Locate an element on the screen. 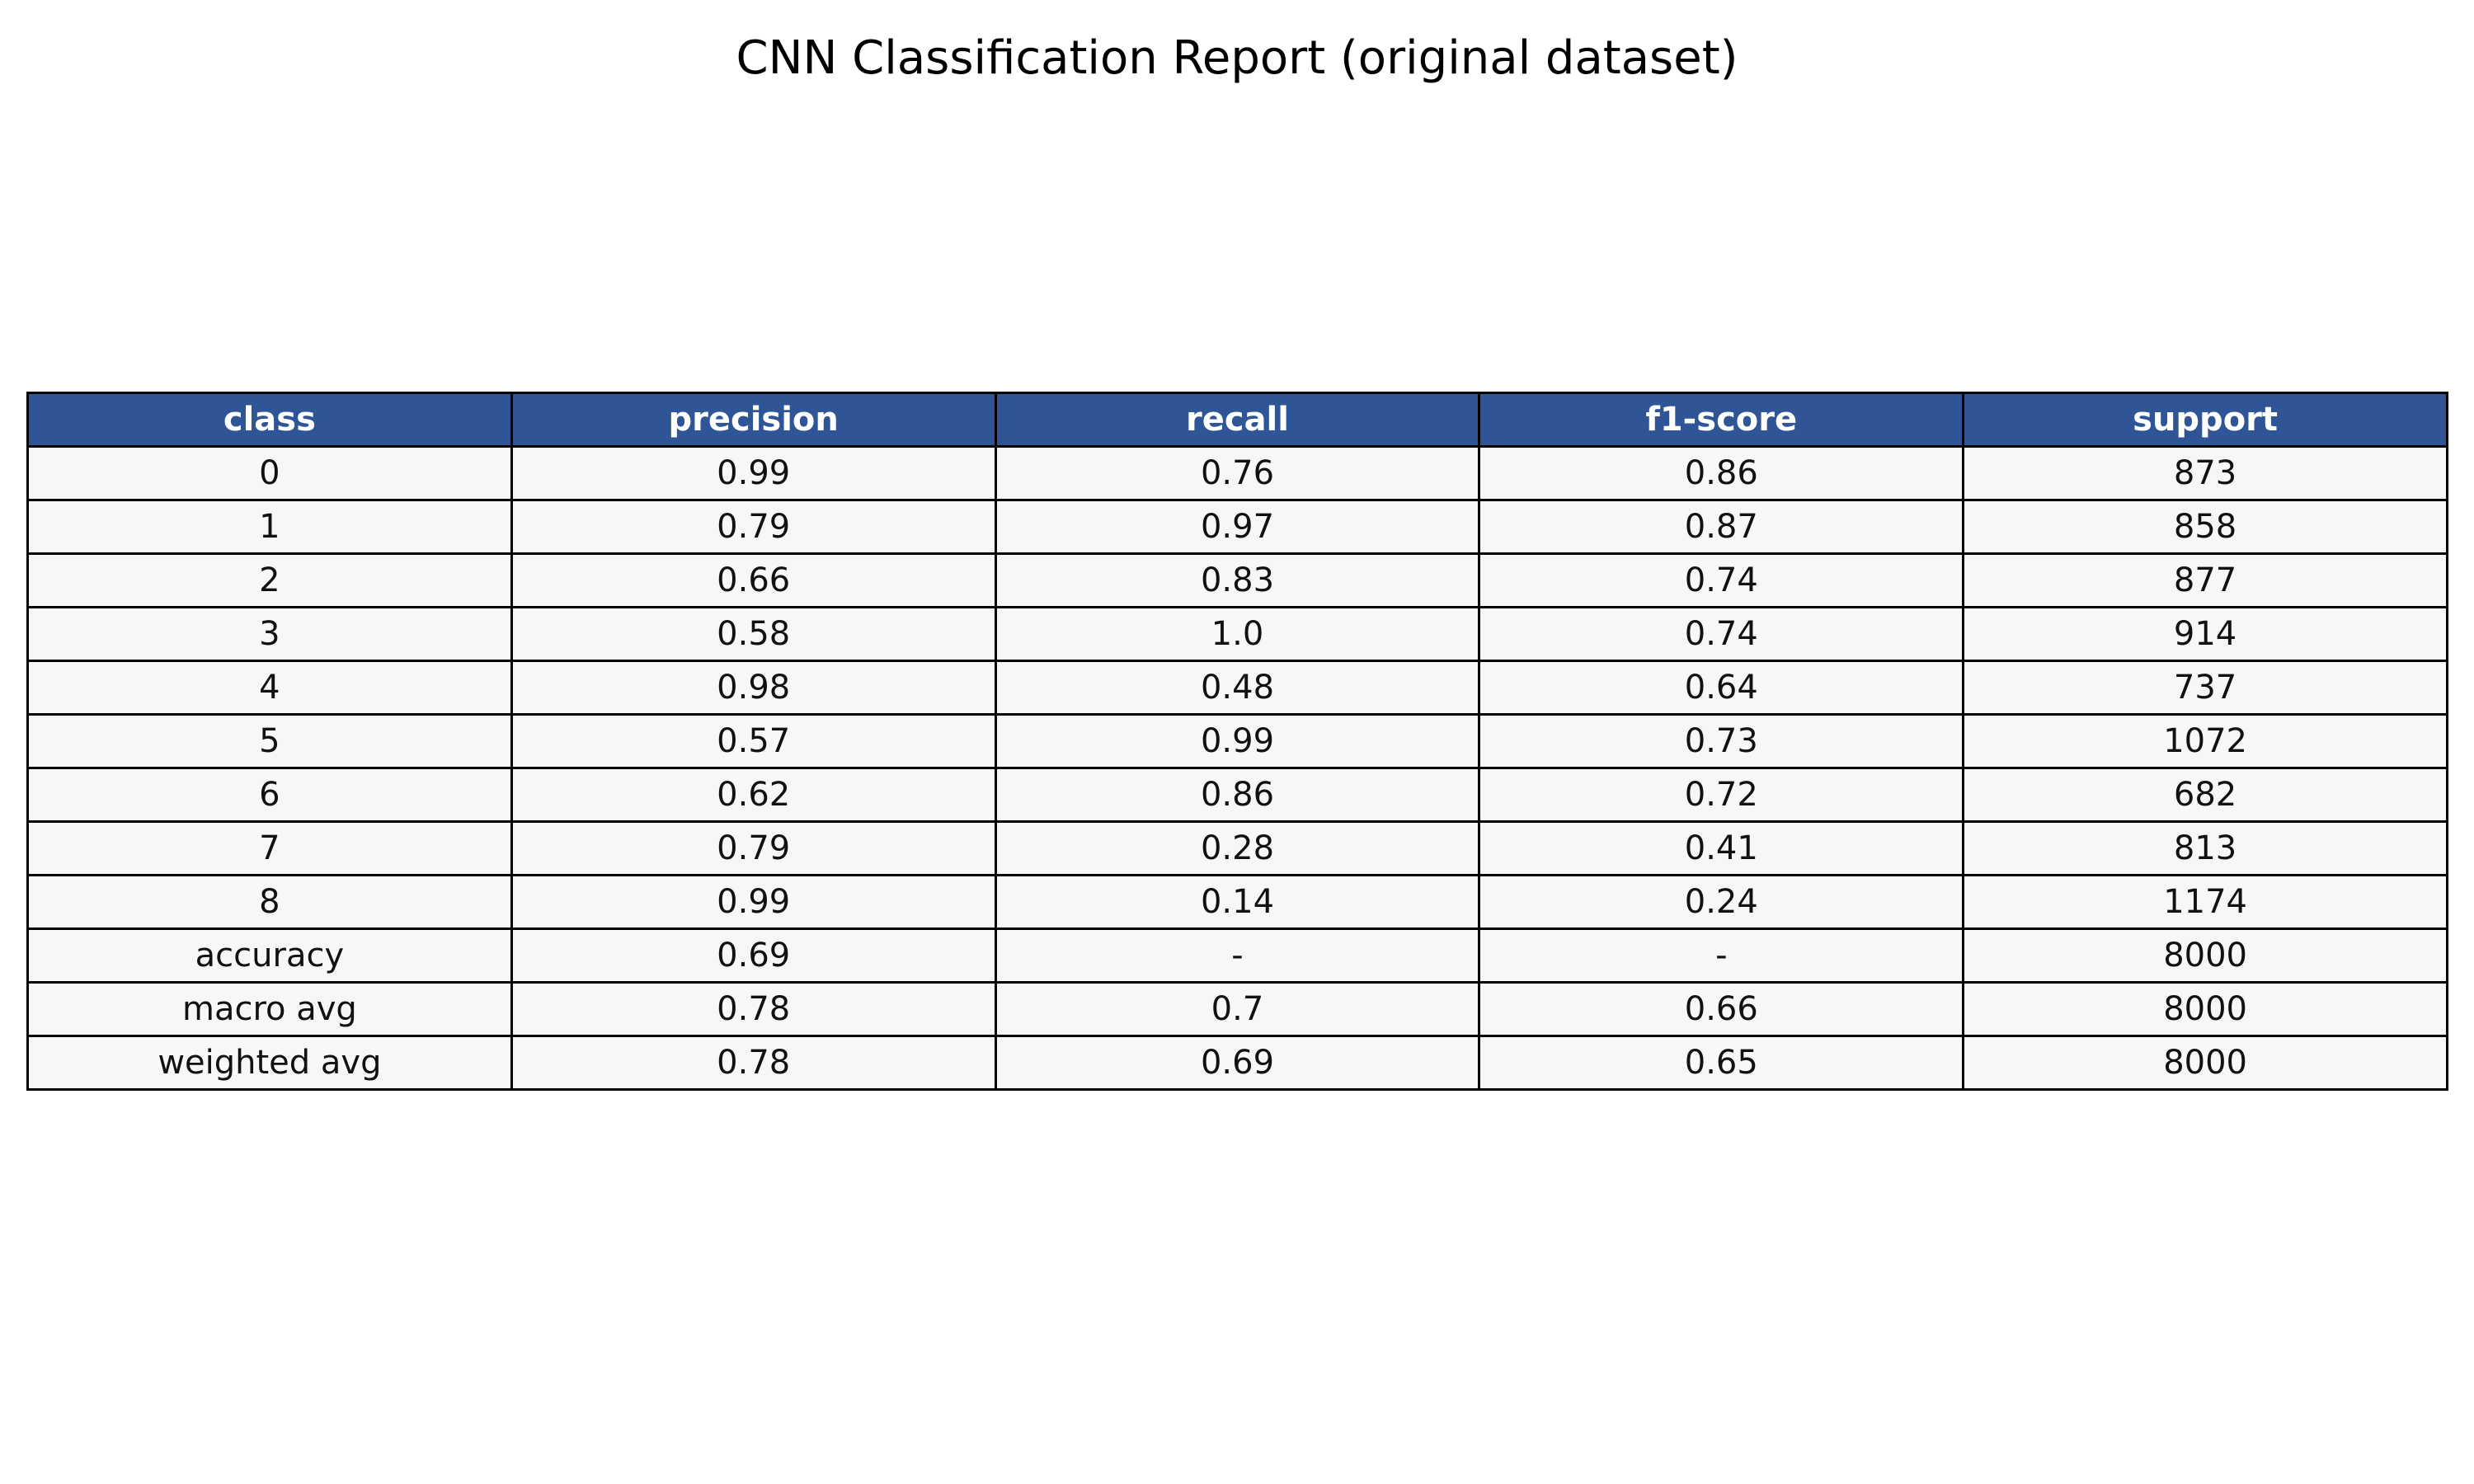  table-row: 2 0.66 0.83 0.74 877 is located at coordinates (1237, 580).